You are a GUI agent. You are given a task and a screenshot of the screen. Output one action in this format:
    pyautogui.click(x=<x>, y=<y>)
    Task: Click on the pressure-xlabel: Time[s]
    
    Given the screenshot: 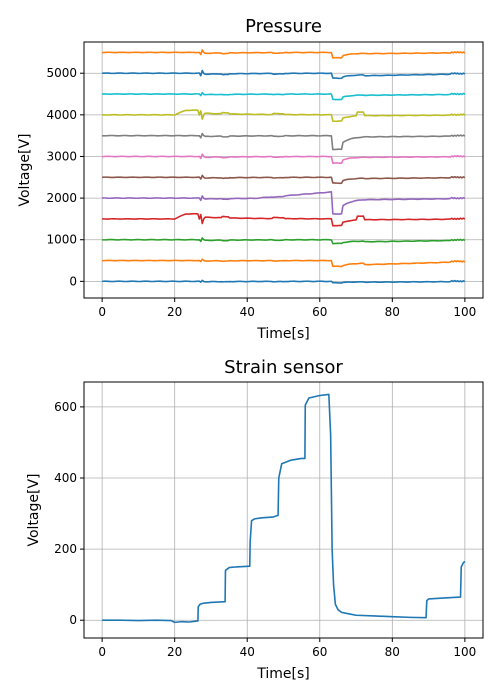 What is the action you would take?
    pyautogui.click(x=282, y=334)
    